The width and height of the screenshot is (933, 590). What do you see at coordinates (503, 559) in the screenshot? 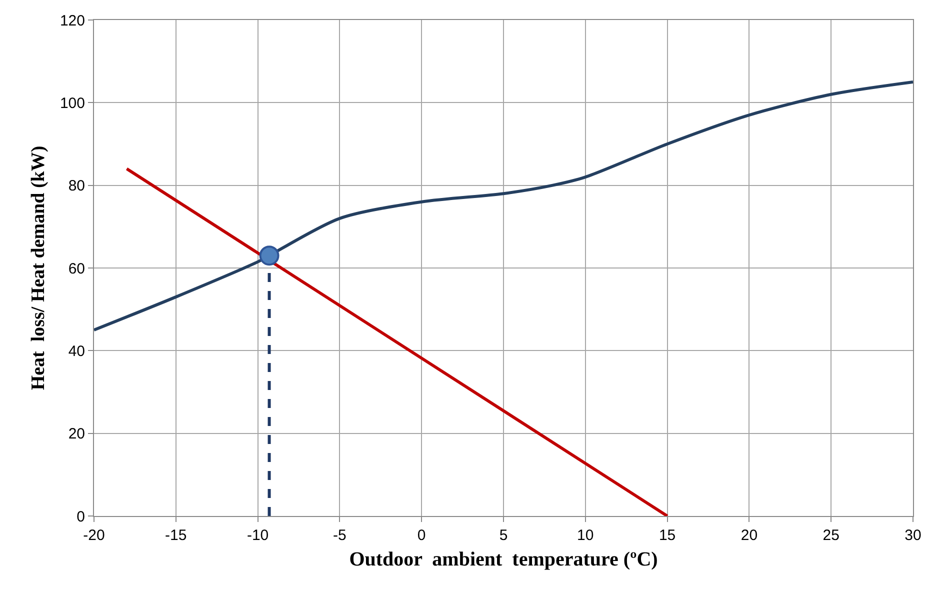
I see `x-axis-title: Outdoor ambient temperature (ºC)` at bounding box center [503, 559].